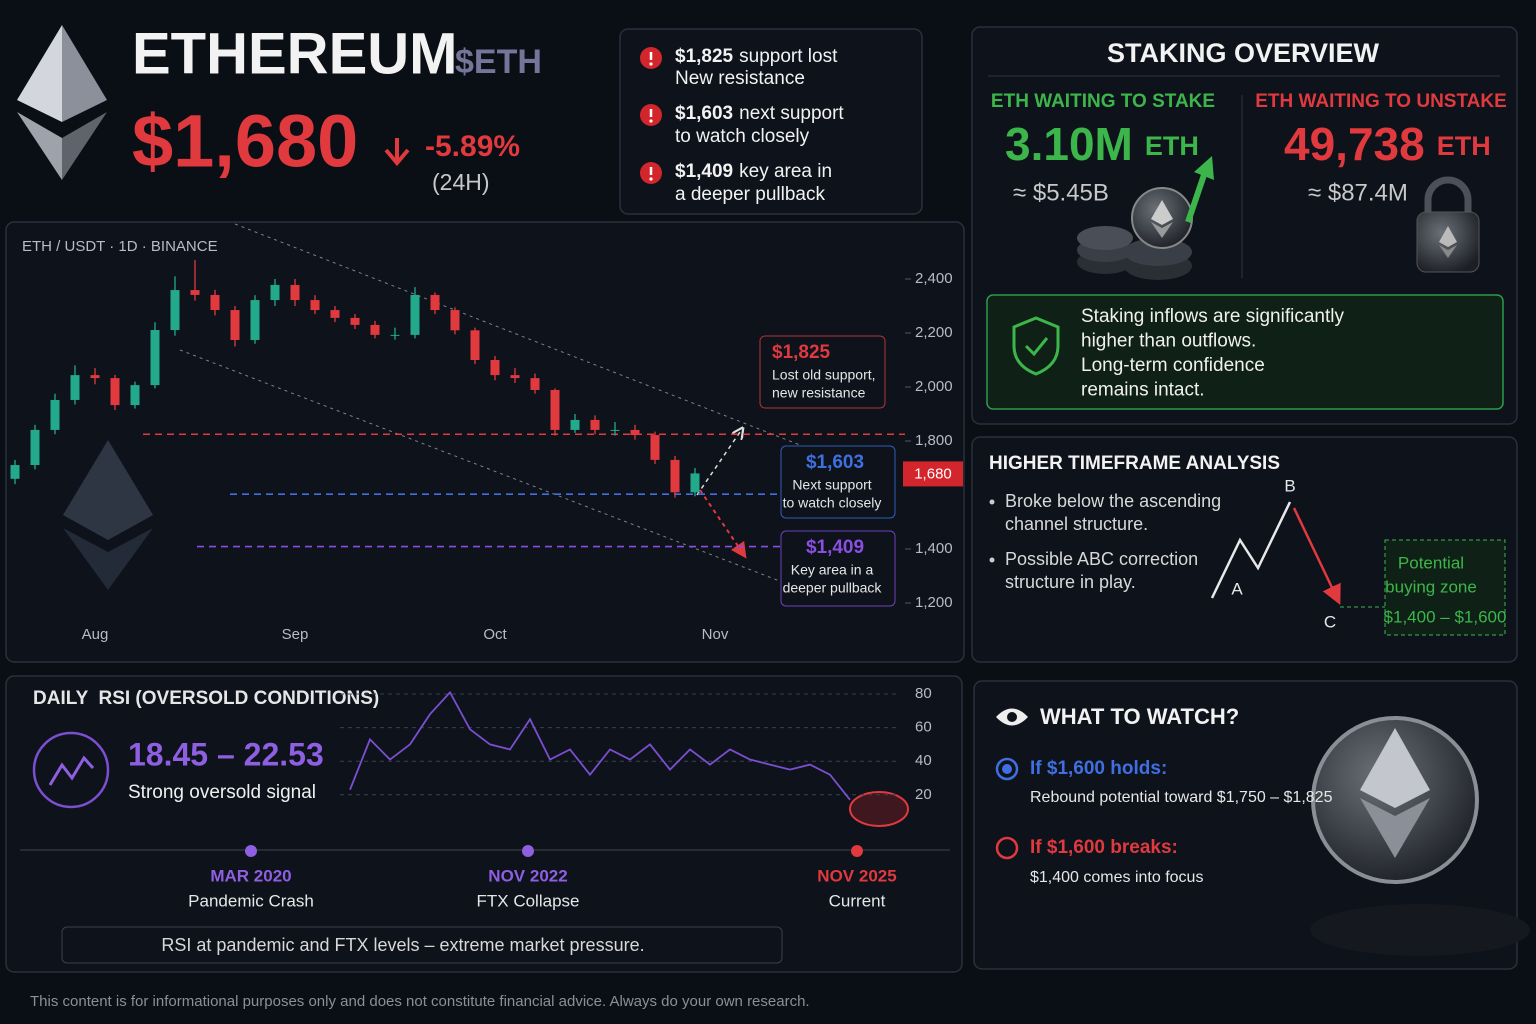  What do you see at coordinates (824, 375) in the screenshot?
I see `level-note: Lost old support,` at bounding box center [824, 375].